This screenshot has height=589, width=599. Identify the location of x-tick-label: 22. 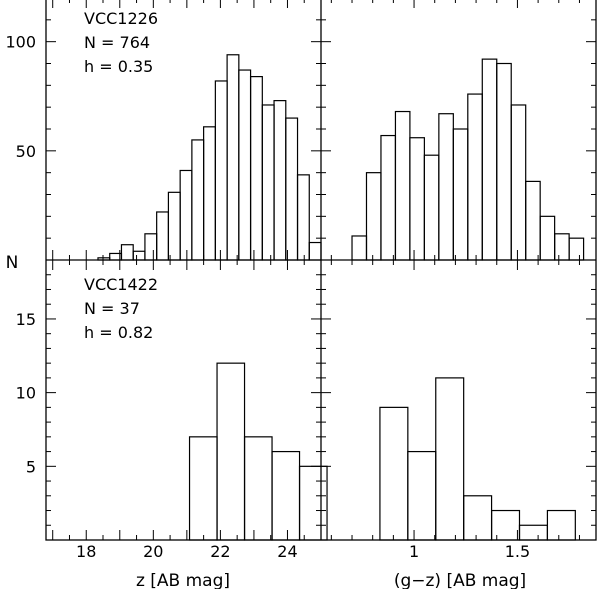
(220, 551).